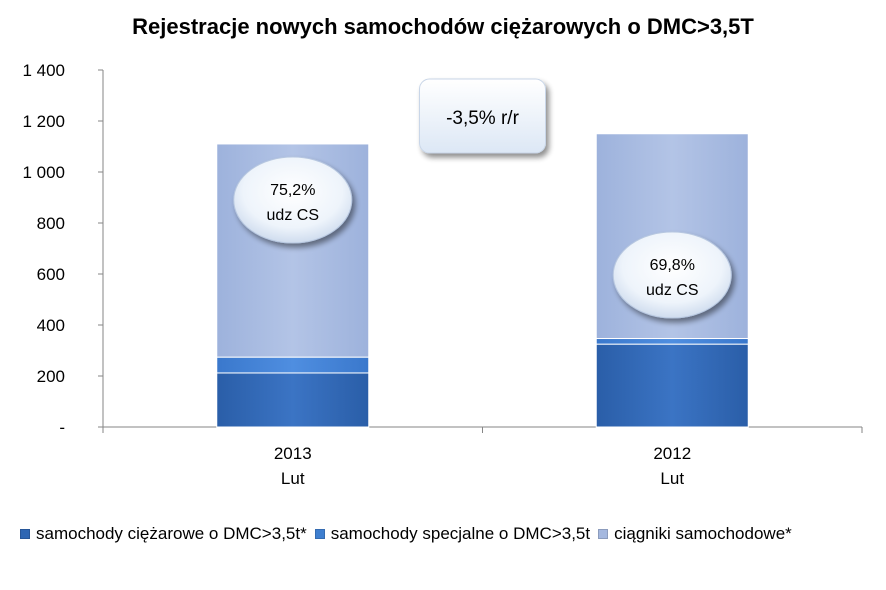 The image size is (886, 590). What do you see at coordinates (672, 265) in the screenshot?
I see `share-bubble-value: 69,8%` at bounding box center [672, 265].